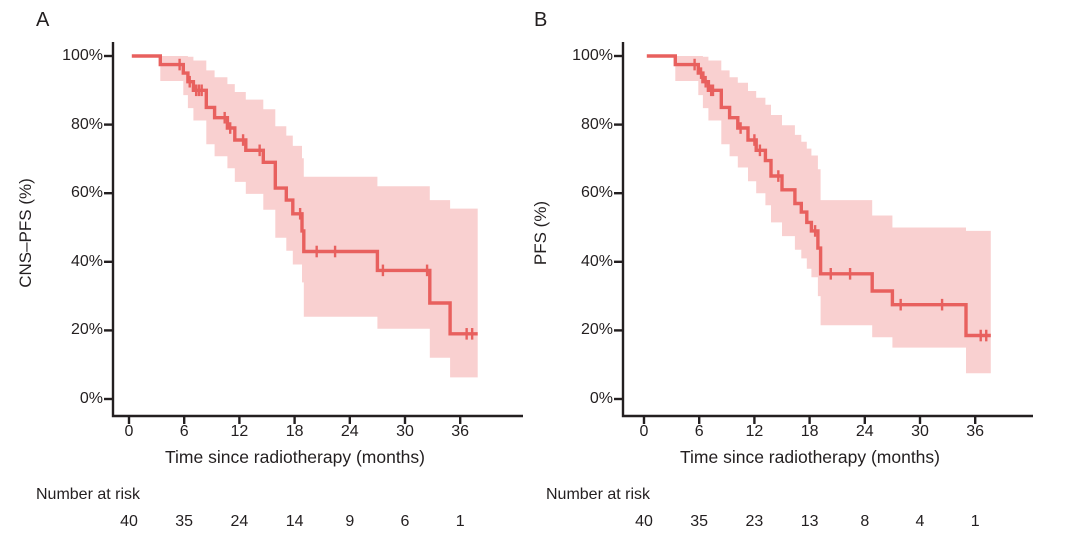  What do you see at coordinates (754, 521) in the screenshot?
I see `risk-count: 23` at bounding box center [754, 521].